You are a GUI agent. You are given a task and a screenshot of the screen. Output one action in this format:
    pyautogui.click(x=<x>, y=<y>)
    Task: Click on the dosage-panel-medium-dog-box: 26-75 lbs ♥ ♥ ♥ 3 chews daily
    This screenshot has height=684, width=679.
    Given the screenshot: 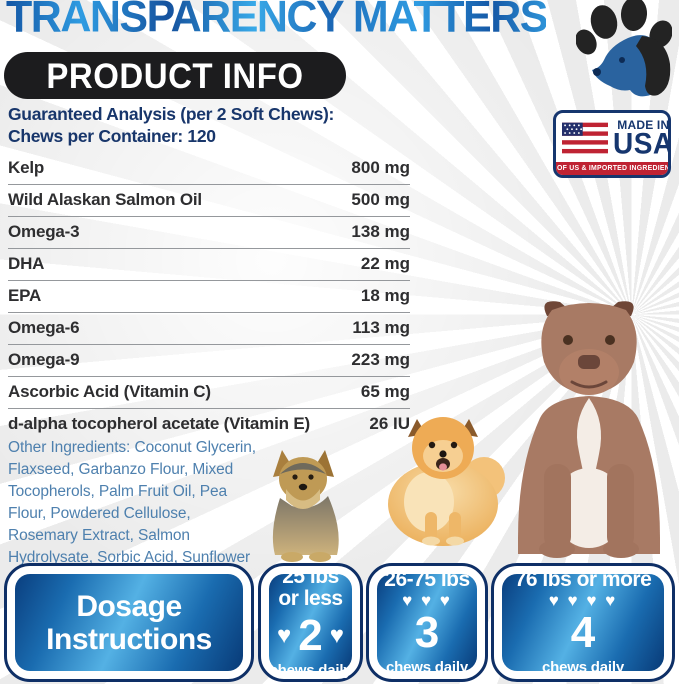 What is the action you would take?
    pyautogui.click(x=427, y=622)
    